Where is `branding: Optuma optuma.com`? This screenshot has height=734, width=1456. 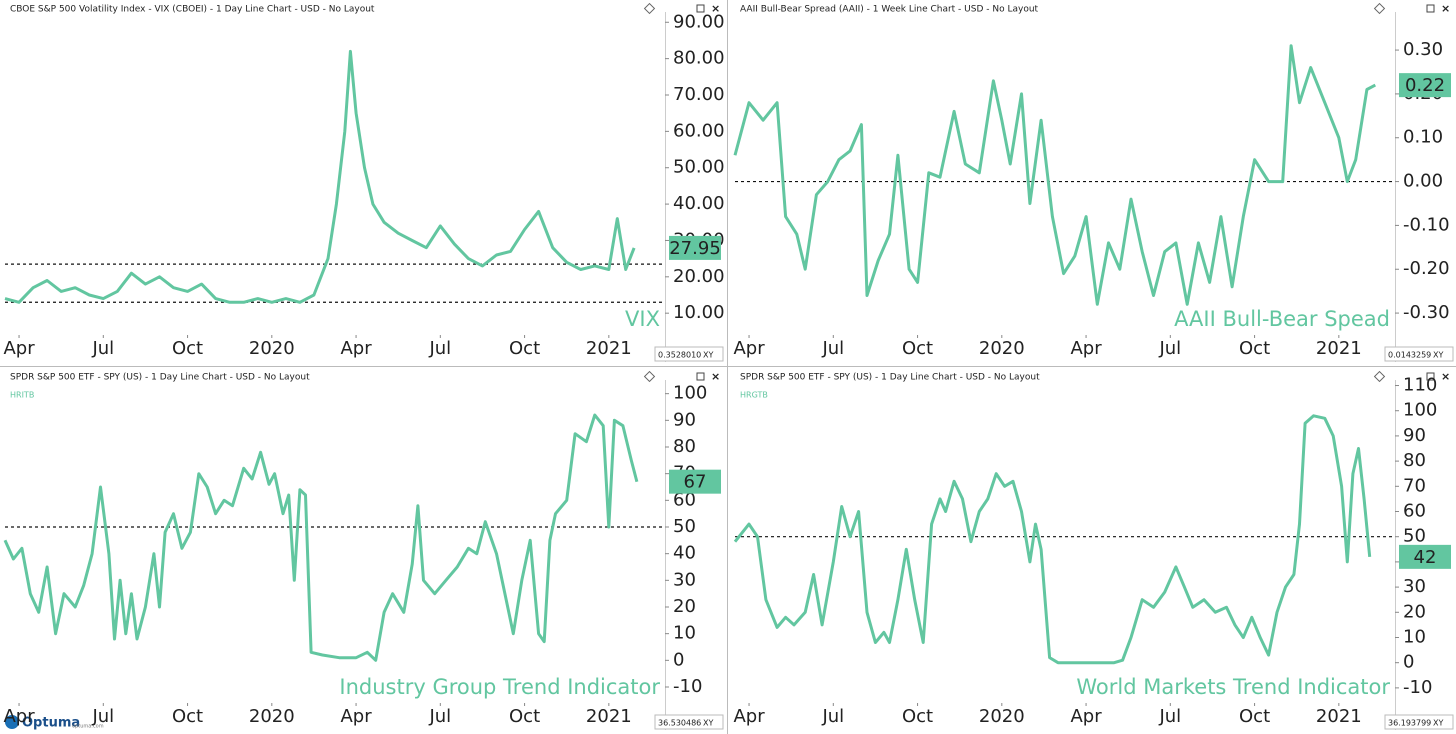 branding: Optuma optuma.com is located at coordinates (54, 723).